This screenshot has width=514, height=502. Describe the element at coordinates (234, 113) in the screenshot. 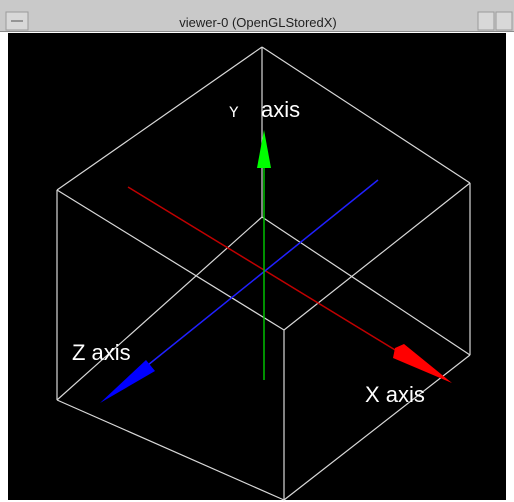

I see `y-axis-letter: Y` at that location.